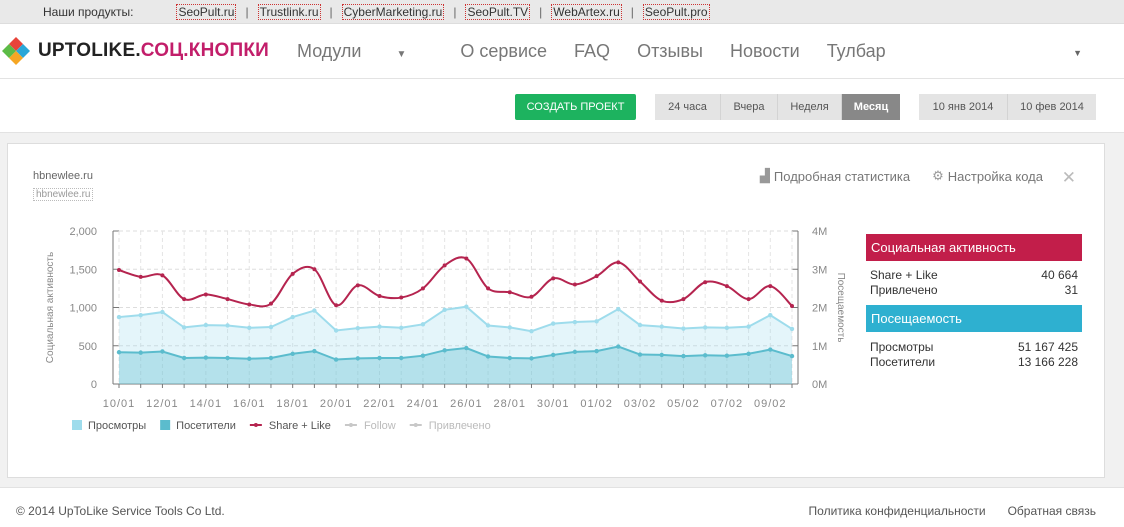  I want to click on legend-swatch, so click(77, 425).